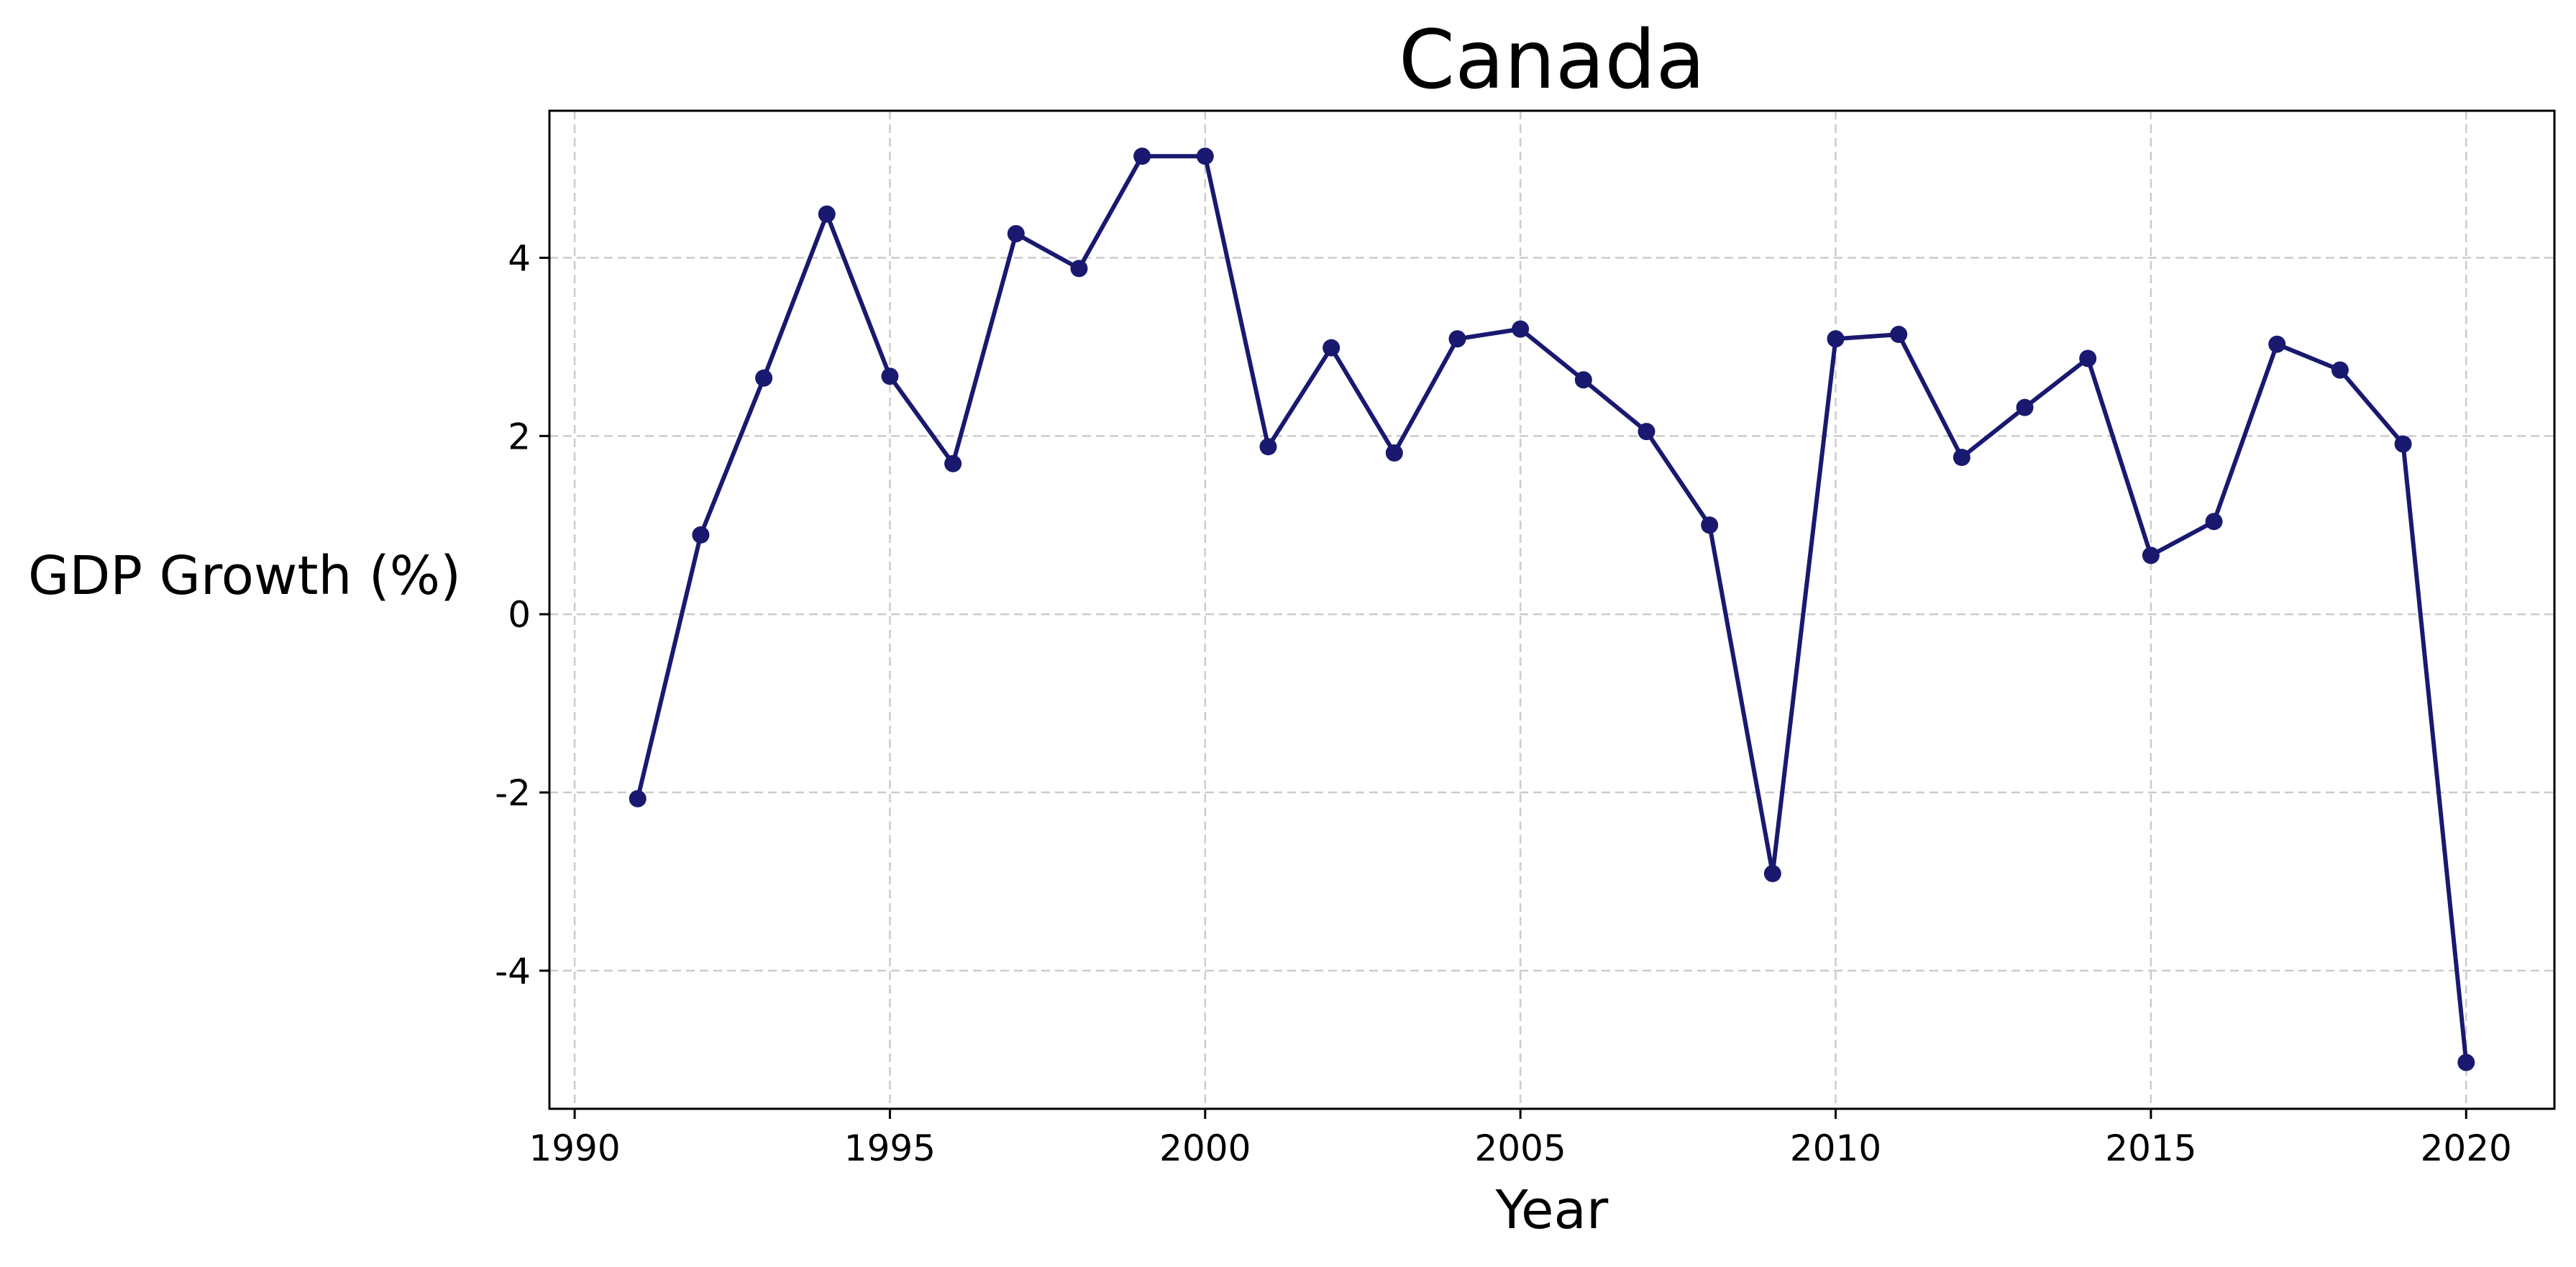  What do you see at coordinates (1520, 1148) in the screenshot?
I see `x-tick-label: 2005` at bounding box center [1520, 1148].